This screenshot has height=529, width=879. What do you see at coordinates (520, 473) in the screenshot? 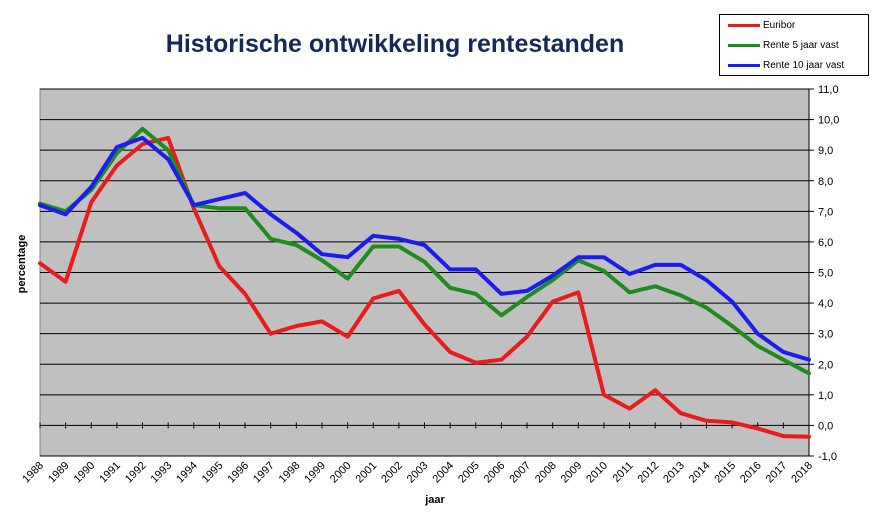
I see `x-tick-label: 2007` at bounding box center [520, 473].